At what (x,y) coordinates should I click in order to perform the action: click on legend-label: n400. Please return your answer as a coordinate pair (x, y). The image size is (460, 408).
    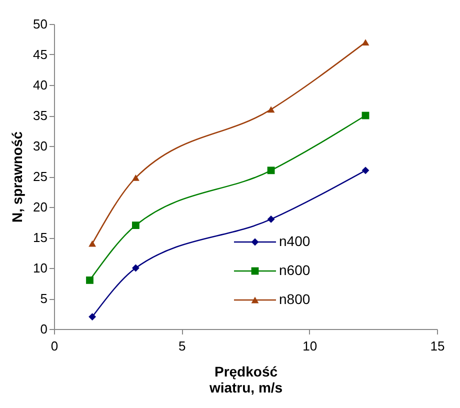
    Looking at the image, I should click on (294, 241).